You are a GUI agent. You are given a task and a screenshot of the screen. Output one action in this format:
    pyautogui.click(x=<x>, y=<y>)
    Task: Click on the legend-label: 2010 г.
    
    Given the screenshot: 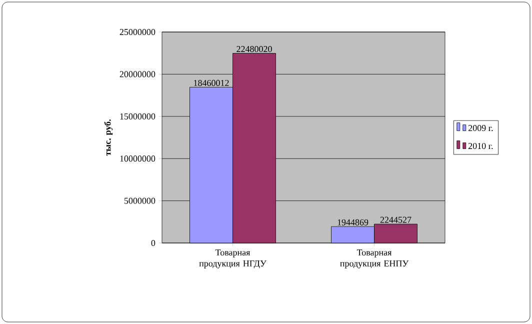 What is the action you would take?
    pyautogui.click(x=480, y=146)
    